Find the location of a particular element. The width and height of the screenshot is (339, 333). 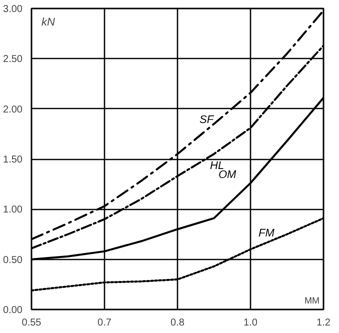

x-tick-label: 1.0 is located at coordinates (251, 323).